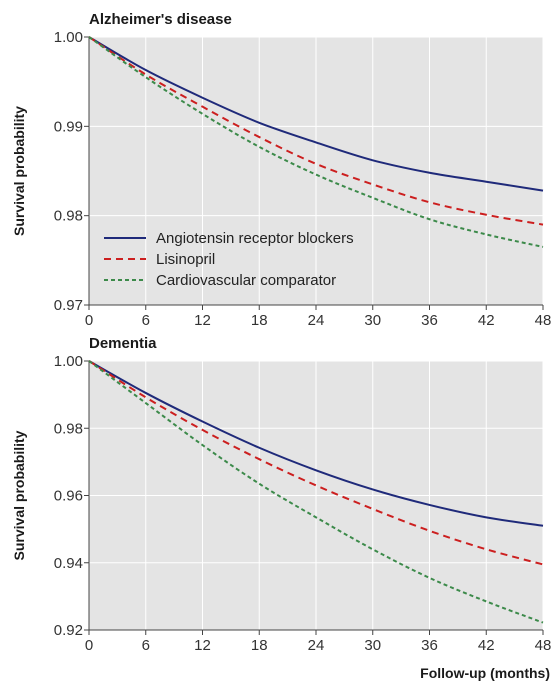  Describe the element at coordinates (68, 305) in the screenshot. I see `y-tick-label: 0.97` at that location.